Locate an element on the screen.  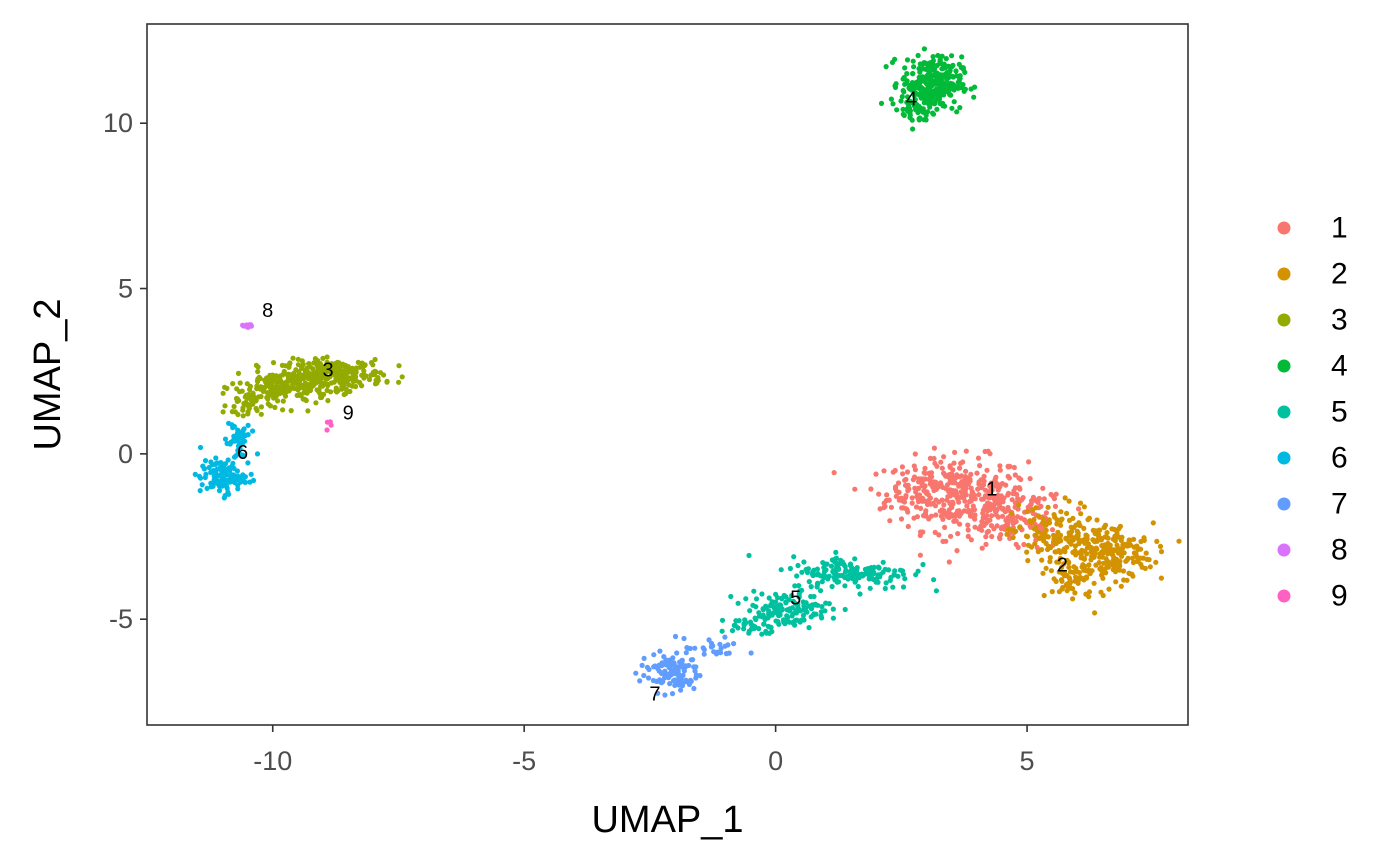
x-axis-title: UMAP_1 is located at coordinates (667, 820).